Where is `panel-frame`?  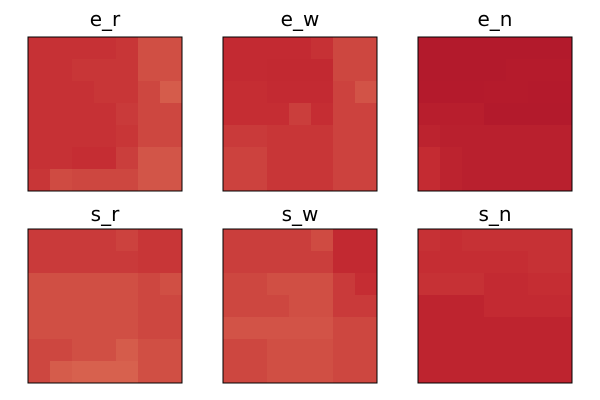 panel-frame is located at coordinates (105, 114).